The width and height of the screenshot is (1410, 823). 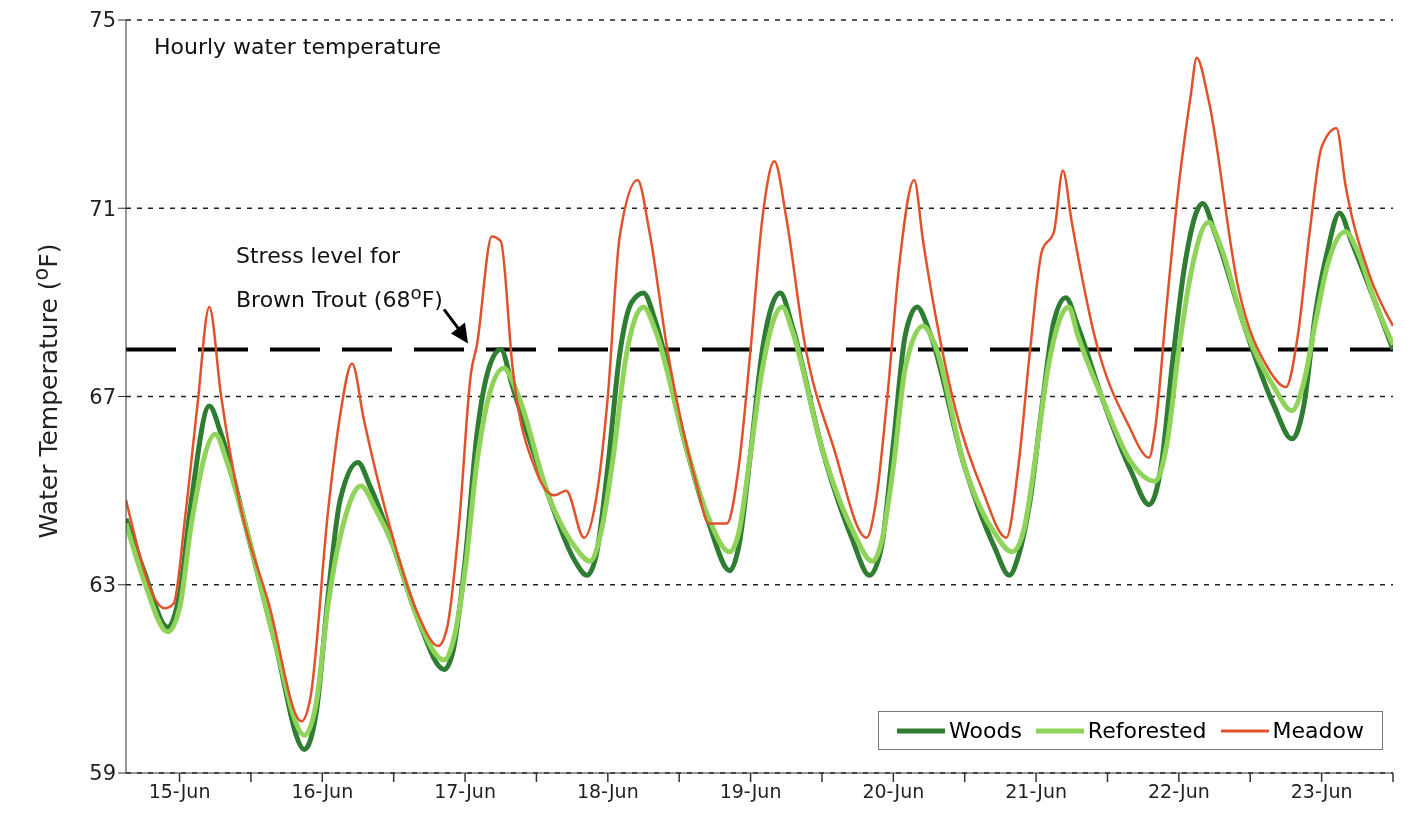 I want to click on y-tick-label: 59, so click(x=102, y=773).